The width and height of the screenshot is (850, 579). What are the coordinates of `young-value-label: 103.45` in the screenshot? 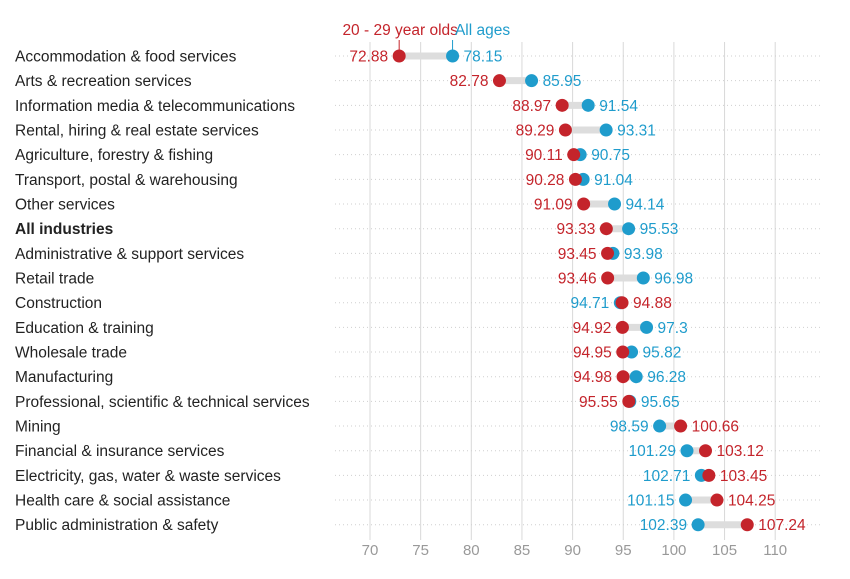 It's located at (743, 476).